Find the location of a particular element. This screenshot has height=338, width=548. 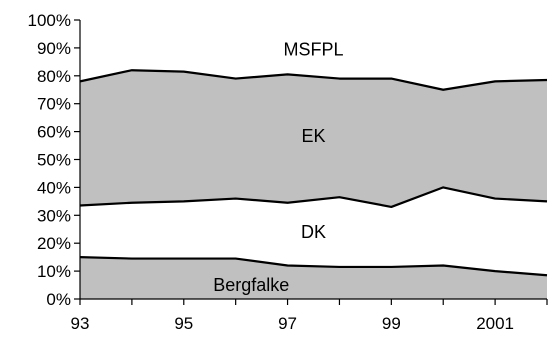

region-label-dk: DK is located at coordinates (313, 232).